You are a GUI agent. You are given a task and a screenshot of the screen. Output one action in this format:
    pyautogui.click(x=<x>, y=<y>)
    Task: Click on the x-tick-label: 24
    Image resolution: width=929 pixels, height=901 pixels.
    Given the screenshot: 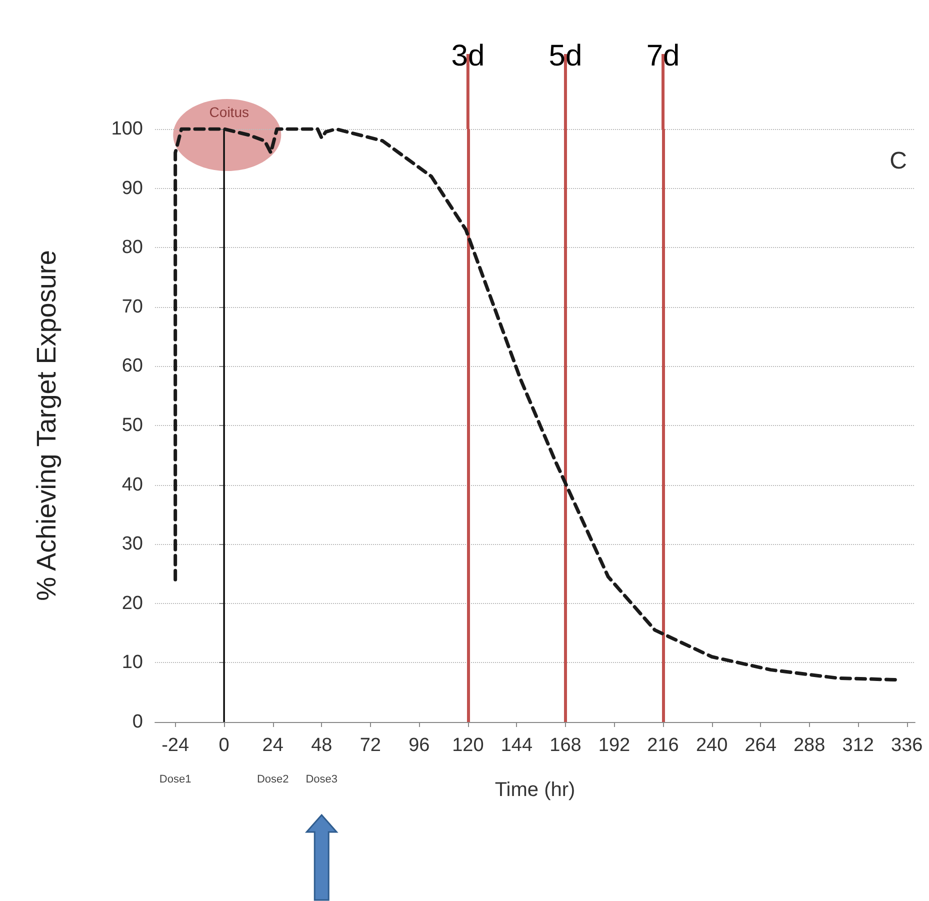 What is the action you would take?
    pyautogui.click(x=273, y=745)
    